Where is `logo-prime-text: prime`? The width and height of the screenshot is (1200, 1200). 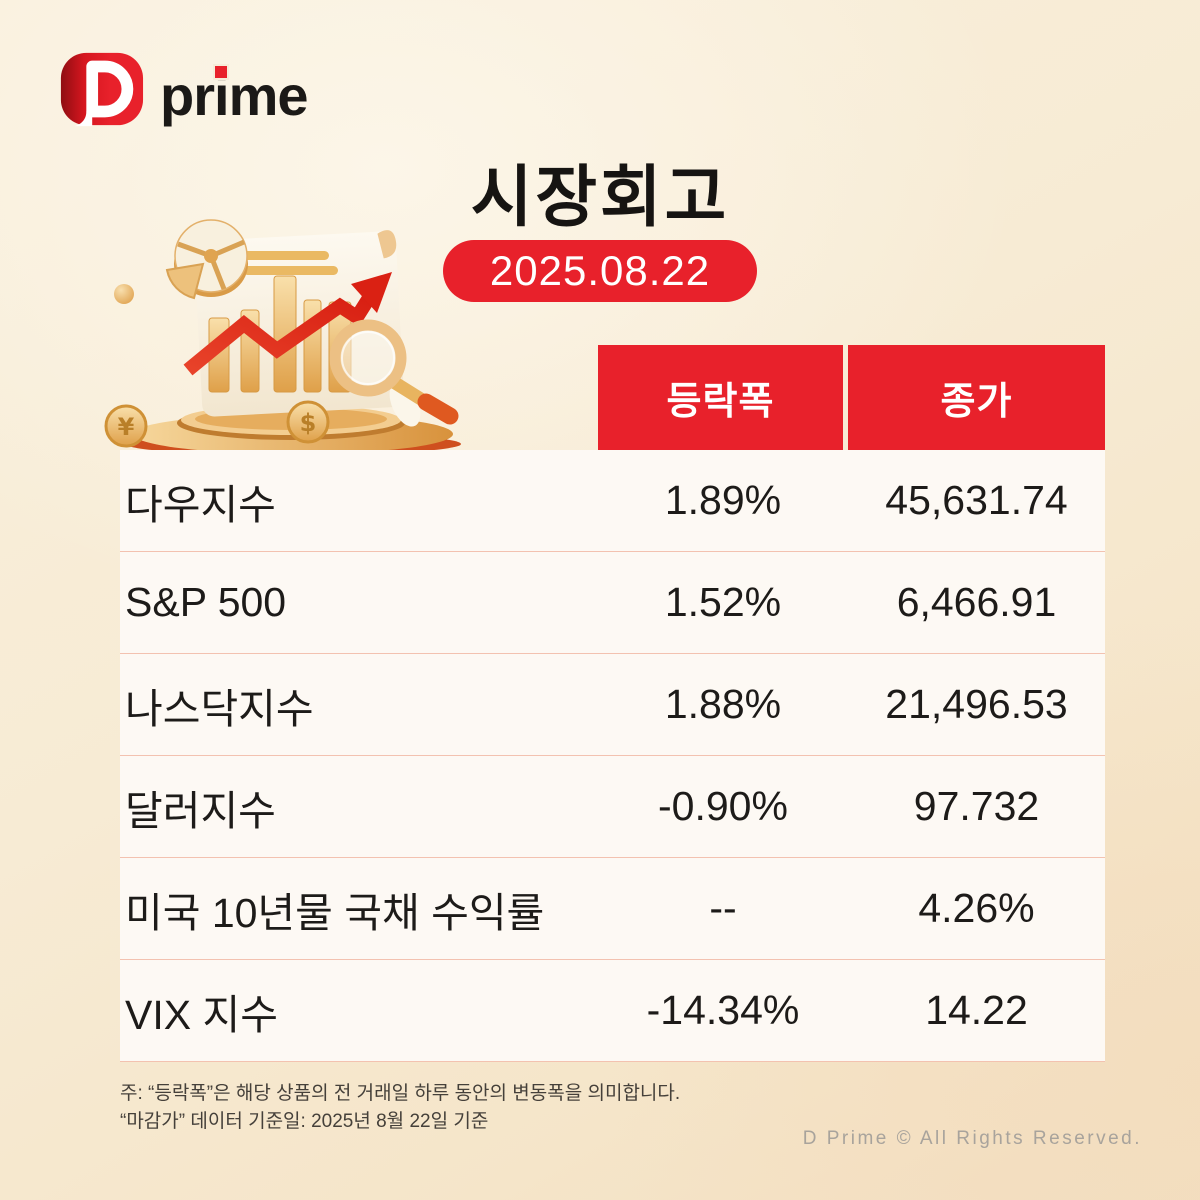 logo-prime-text: prime is located at coordinates (234, 95).